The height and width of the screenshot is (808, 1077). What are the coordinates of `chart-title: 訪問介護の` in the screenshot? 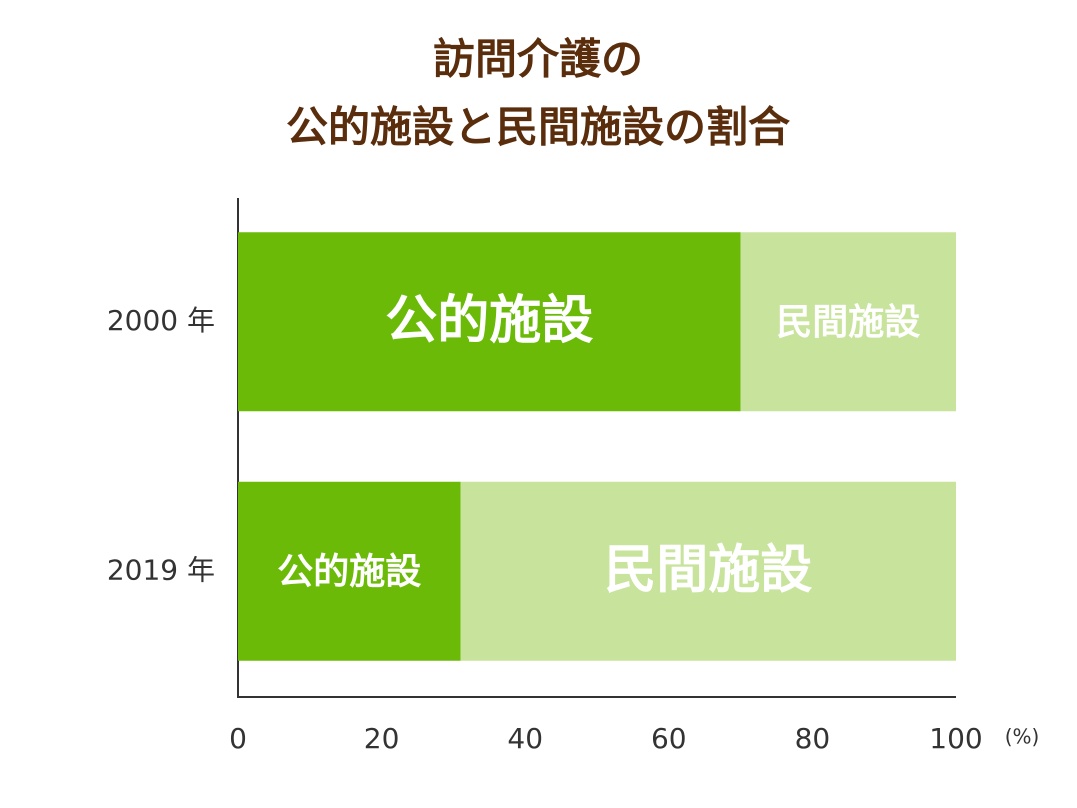 It's located at (538, 59).